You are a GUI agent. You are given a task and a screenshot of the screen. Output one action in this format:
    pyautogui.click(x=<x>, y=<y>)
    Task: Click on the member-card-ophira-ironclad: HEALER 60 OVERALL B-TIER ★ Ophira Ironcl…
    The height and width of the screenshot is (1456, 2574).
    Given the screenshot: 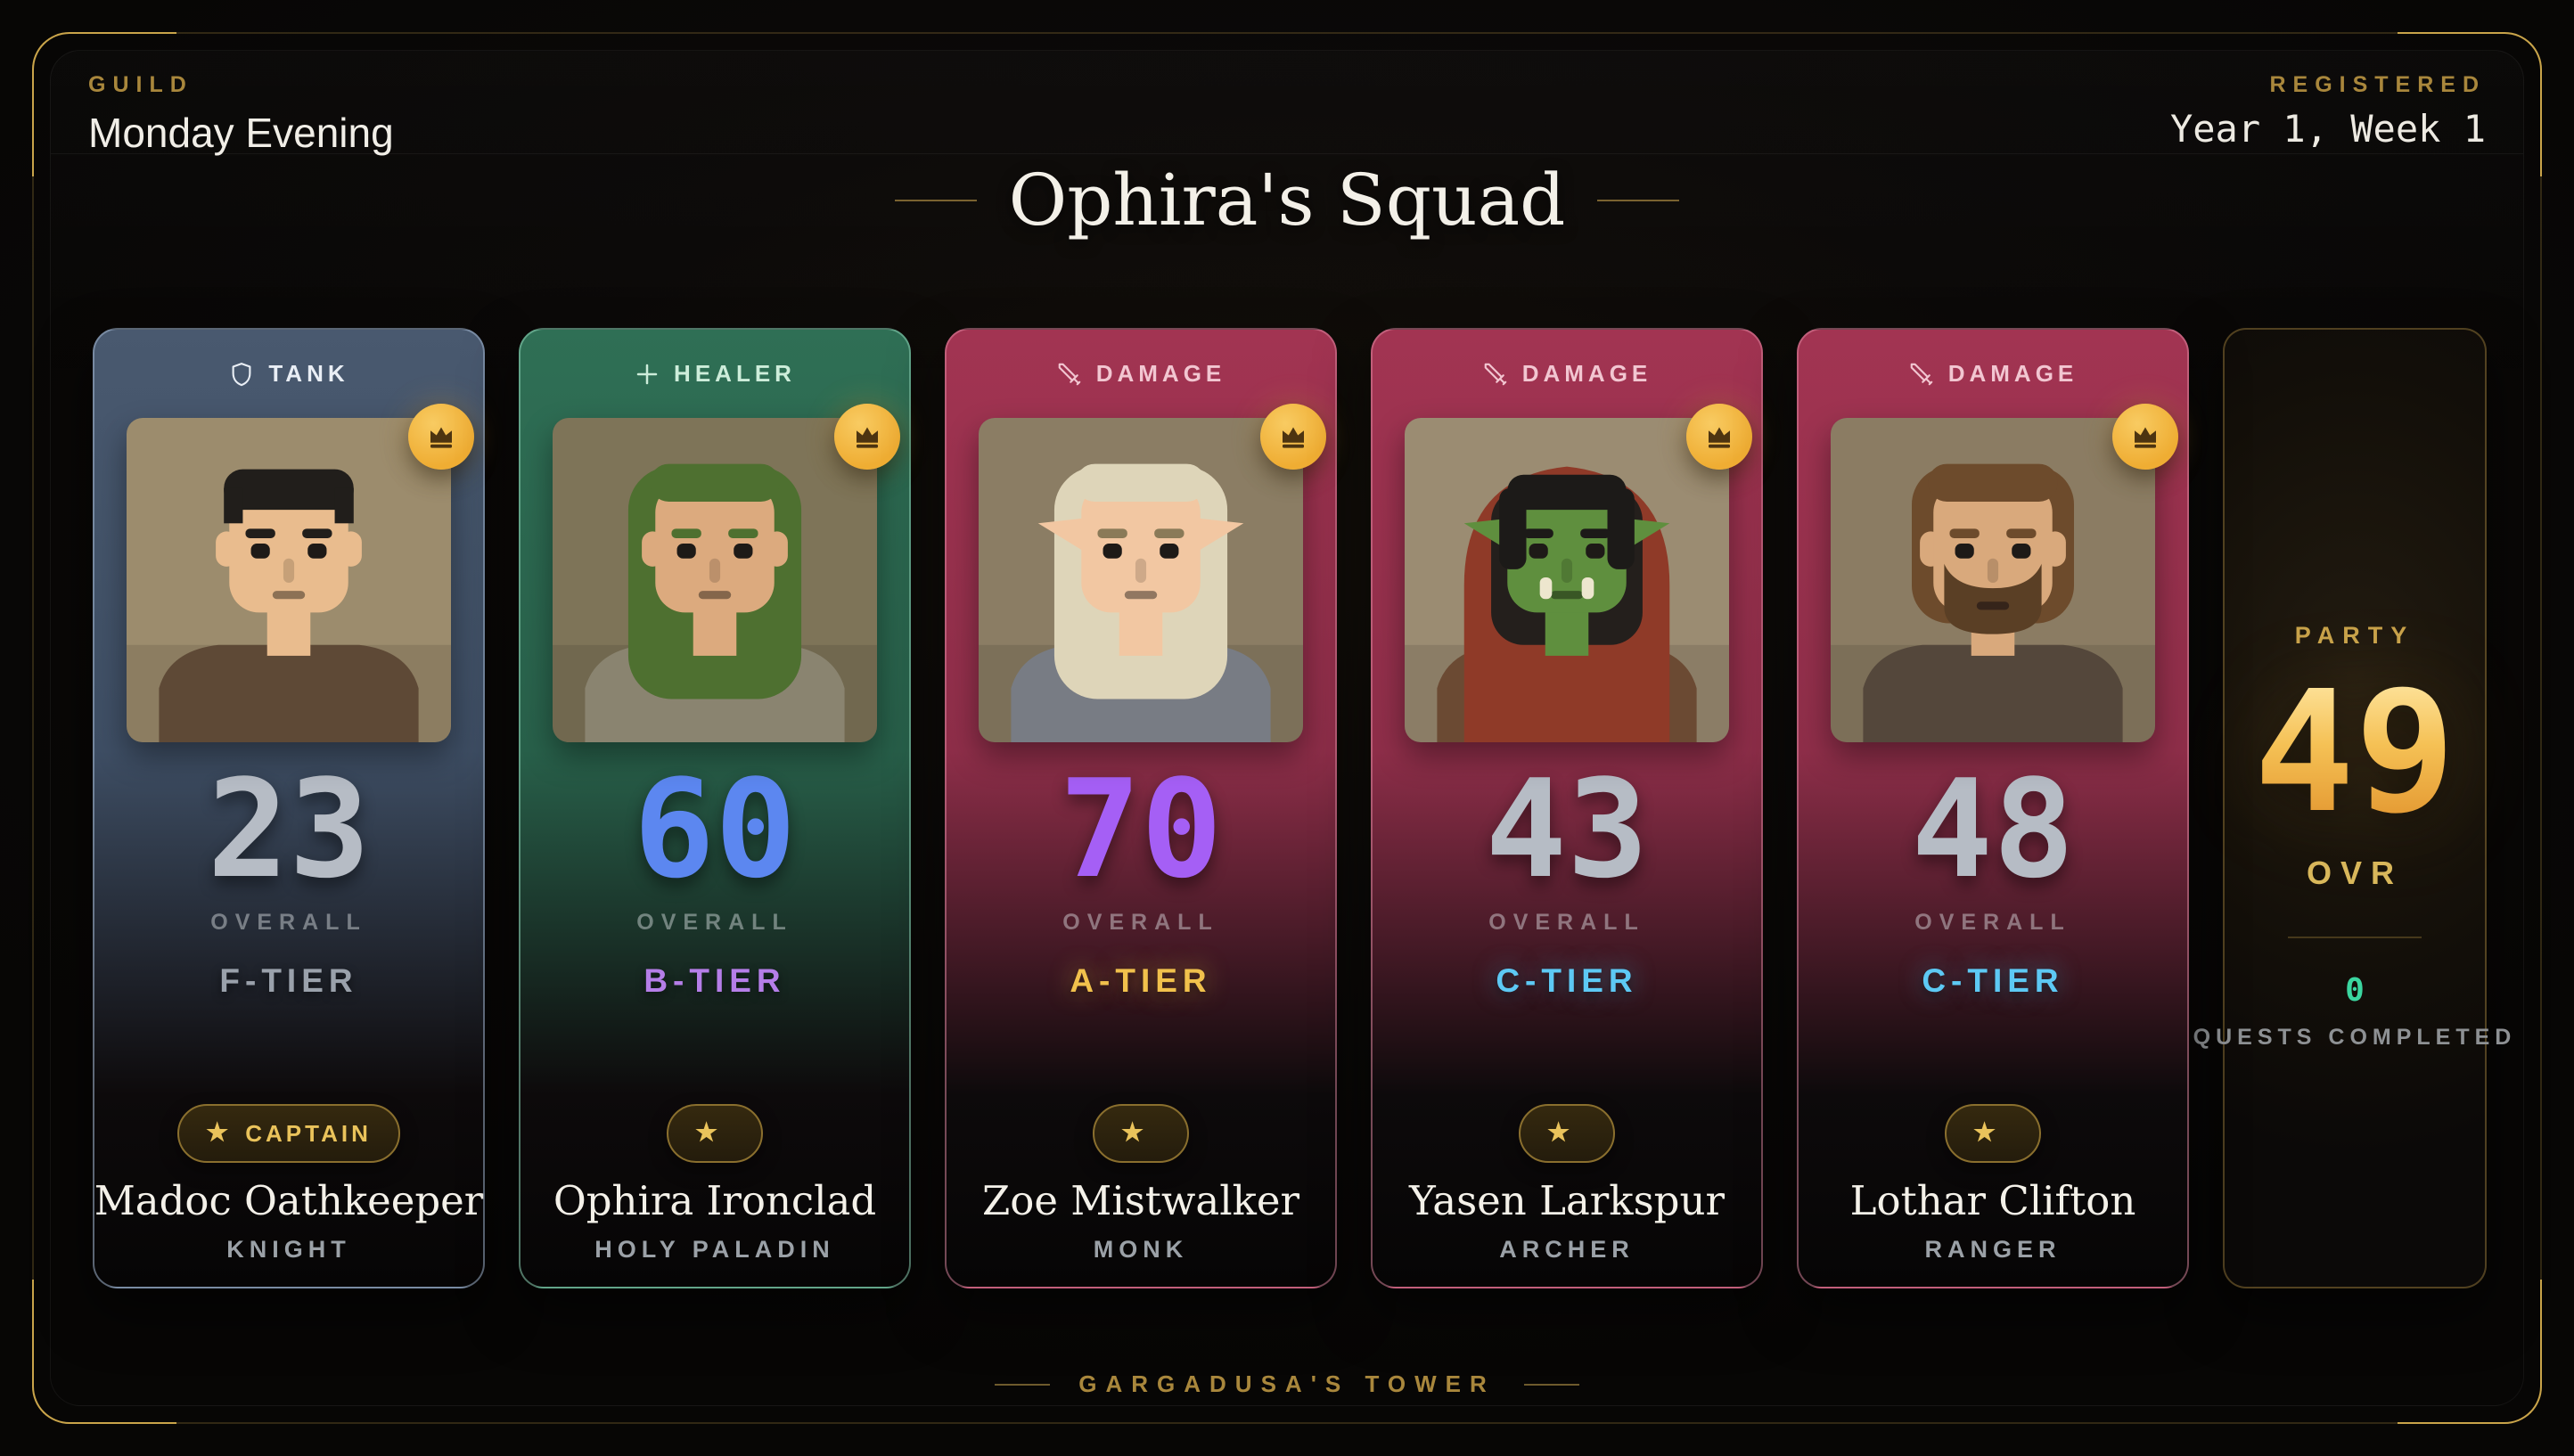 What is the action you would take?
    pyautogui.click(x=715, y=808)
    